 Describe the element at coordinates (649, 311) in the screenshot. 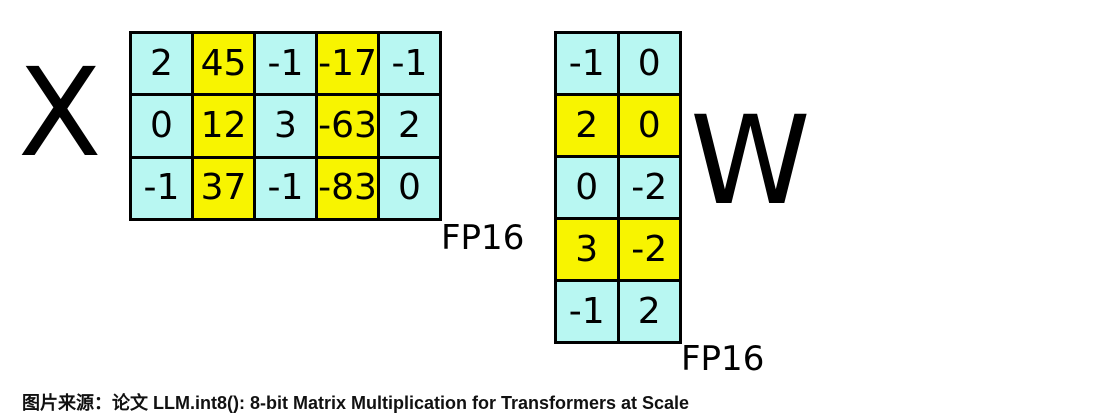

I see `matrix-w-cell-r4-c1: 2` at that location.